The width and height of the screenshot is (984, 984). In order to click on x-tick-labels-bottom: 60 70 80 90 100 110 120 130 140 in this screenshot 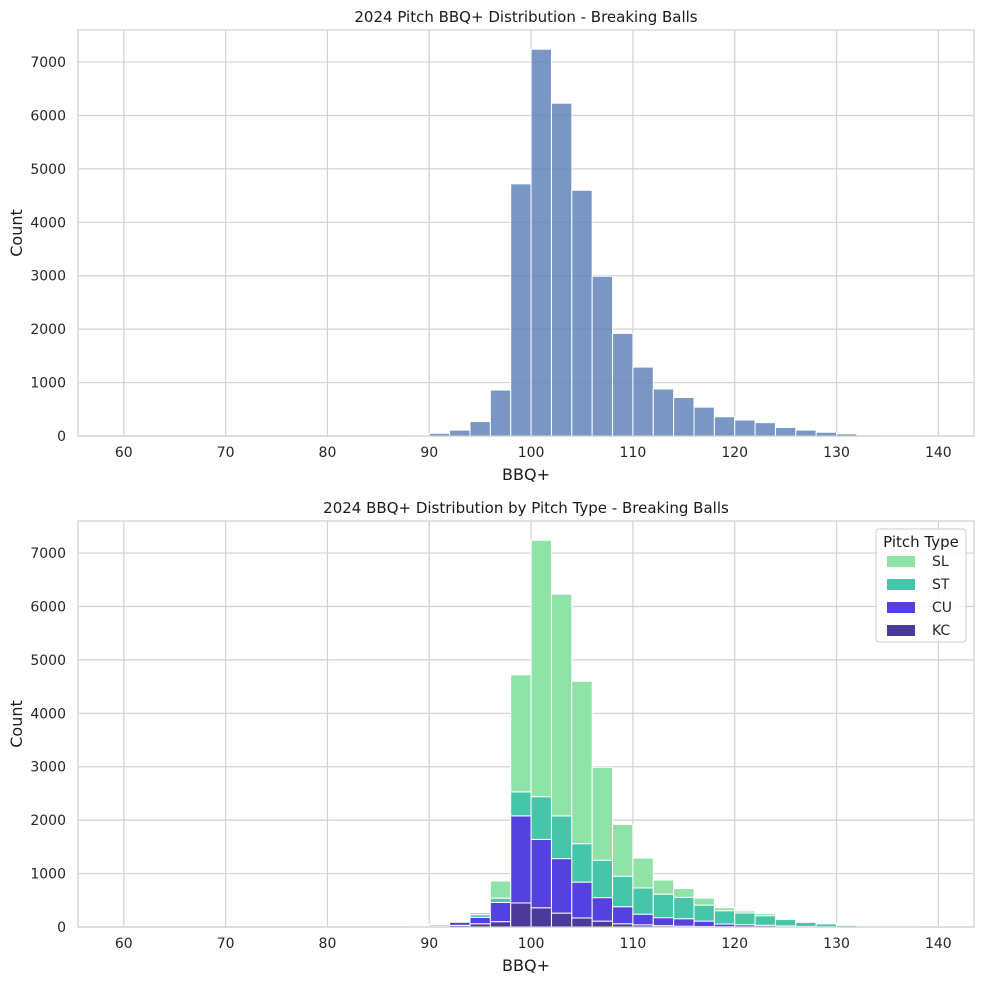, I will do `click(533, 944)`.